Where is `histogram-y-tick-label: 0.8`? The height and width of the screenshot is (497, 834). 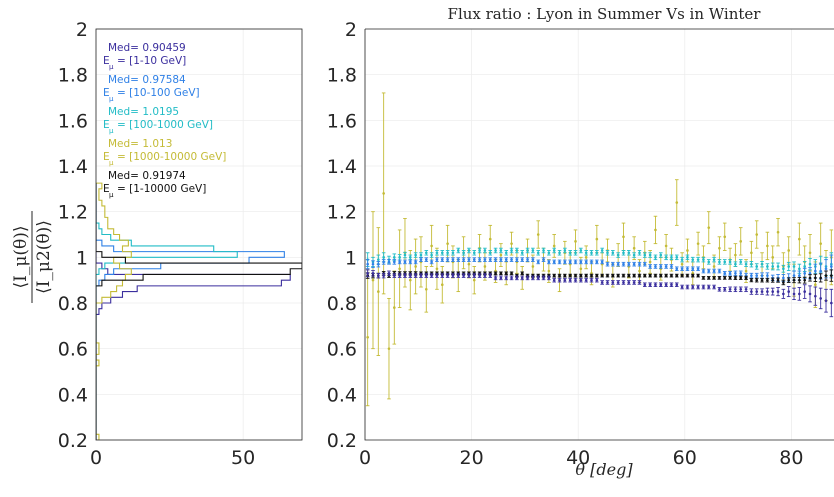 histogram-y-tick-label: 0.8 is located at coordinates (73, 304).